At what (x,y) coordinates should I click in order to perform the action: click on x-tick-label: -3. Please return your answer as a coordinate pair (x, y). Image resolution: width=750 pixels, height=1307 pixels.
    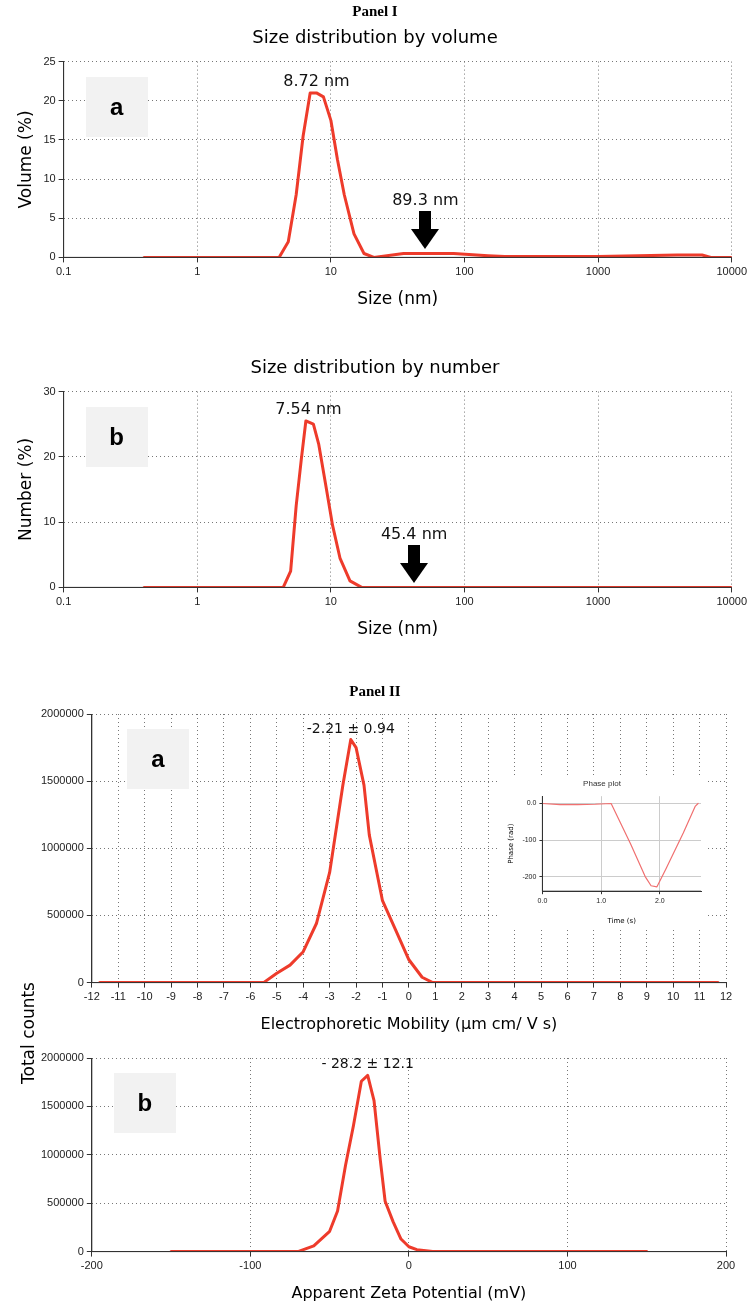
    Looking at the image, I should click on (329, 996).